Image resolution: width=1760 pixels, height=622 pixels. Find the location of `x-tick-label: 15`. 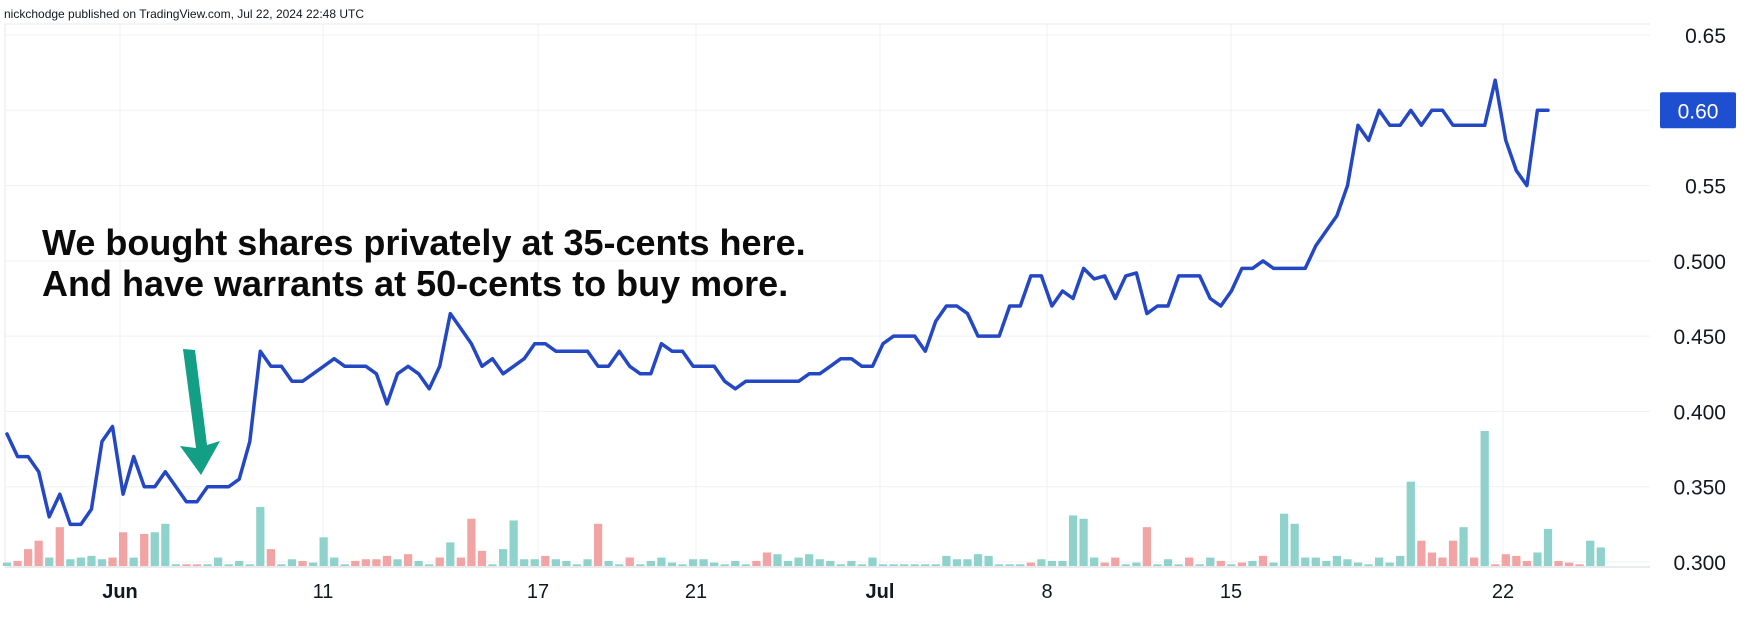

x-tick-label: 15 is located at coordinates (1231, 592).